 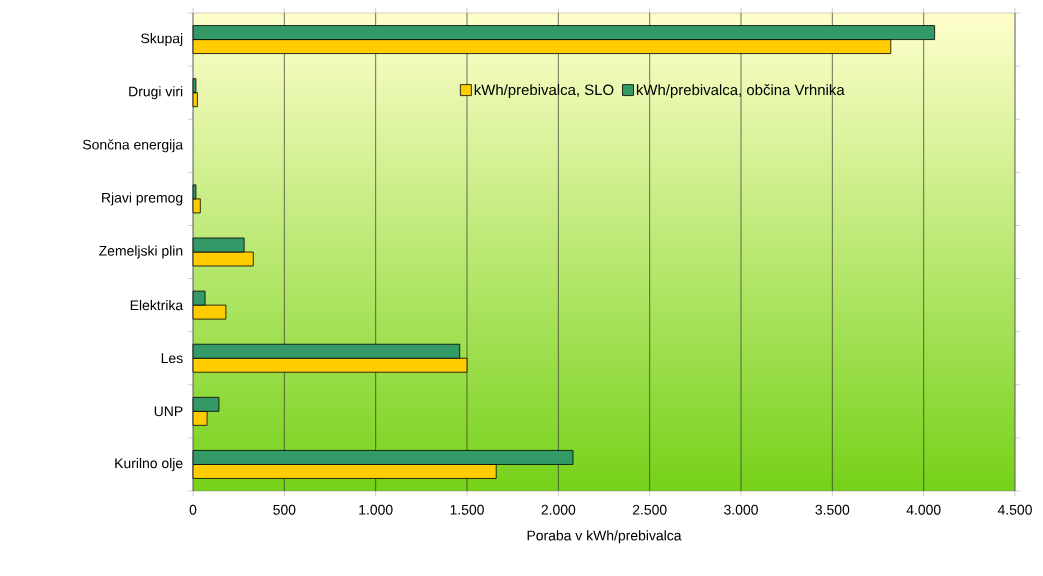 I want to click on y-tick-label: Kurilno olje, so click(x=149, y=464).